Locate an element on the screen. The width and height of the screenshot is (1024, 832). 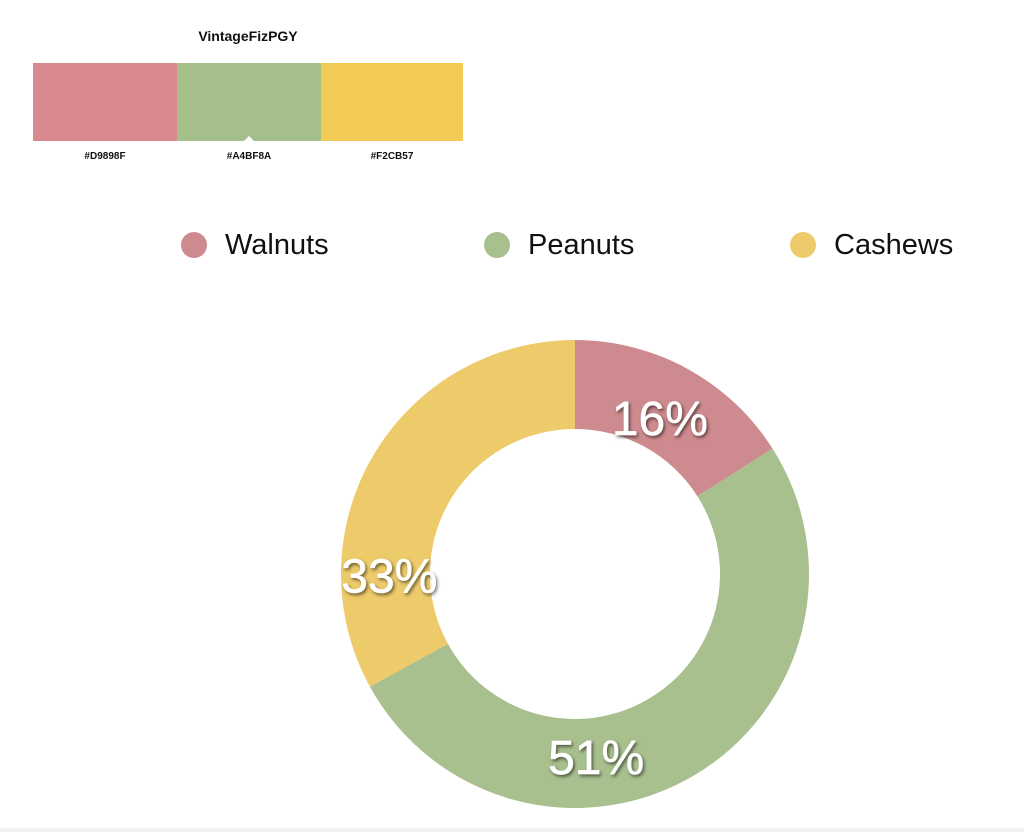
donut-slice-cashews is located at coordinates (457, 513).